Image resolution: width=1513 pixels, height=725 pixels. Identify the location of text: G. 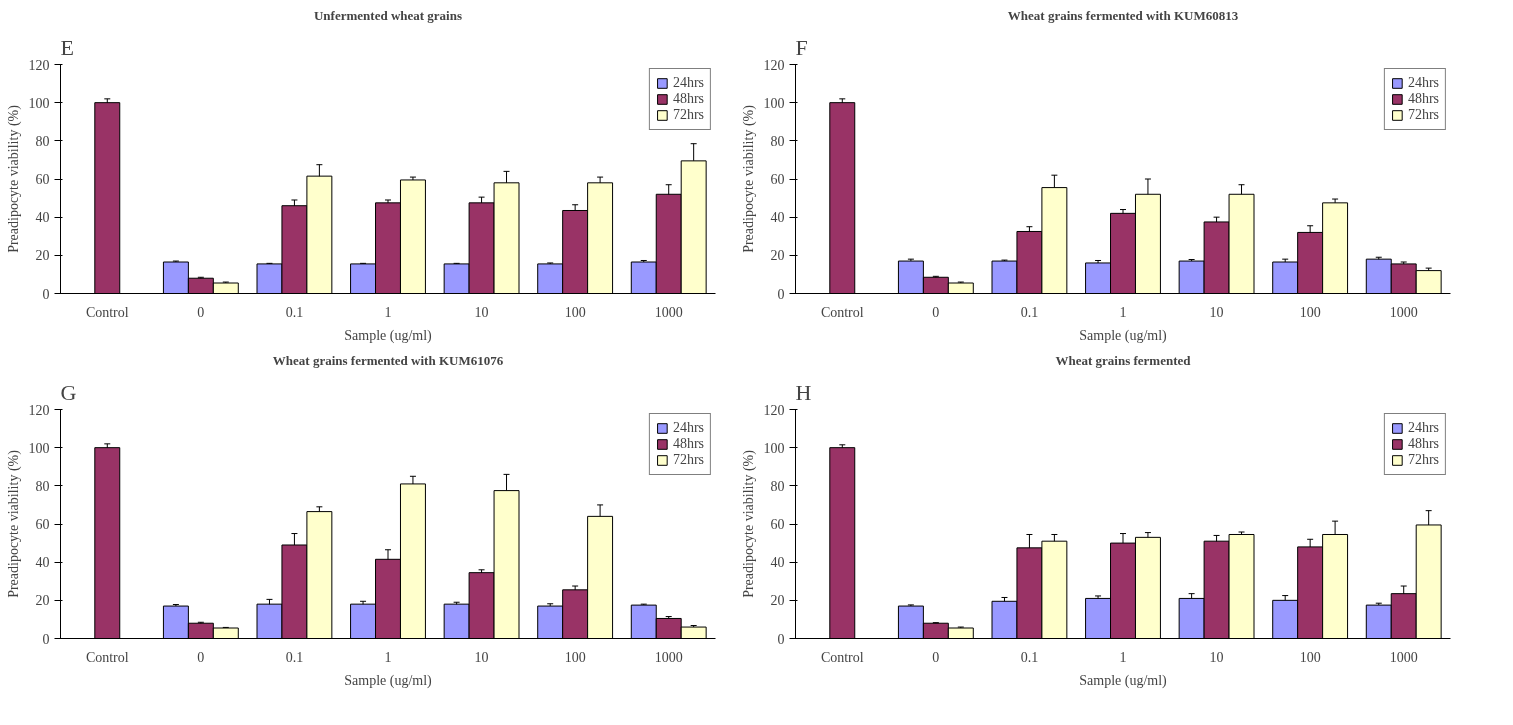
(68, 392).